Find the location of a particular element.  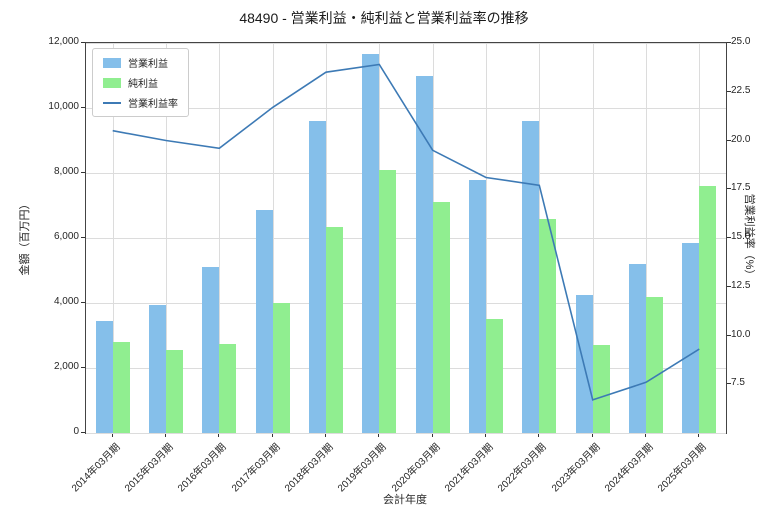

legend-line-swatch-operating-margin is located at coordinates (112, 102).